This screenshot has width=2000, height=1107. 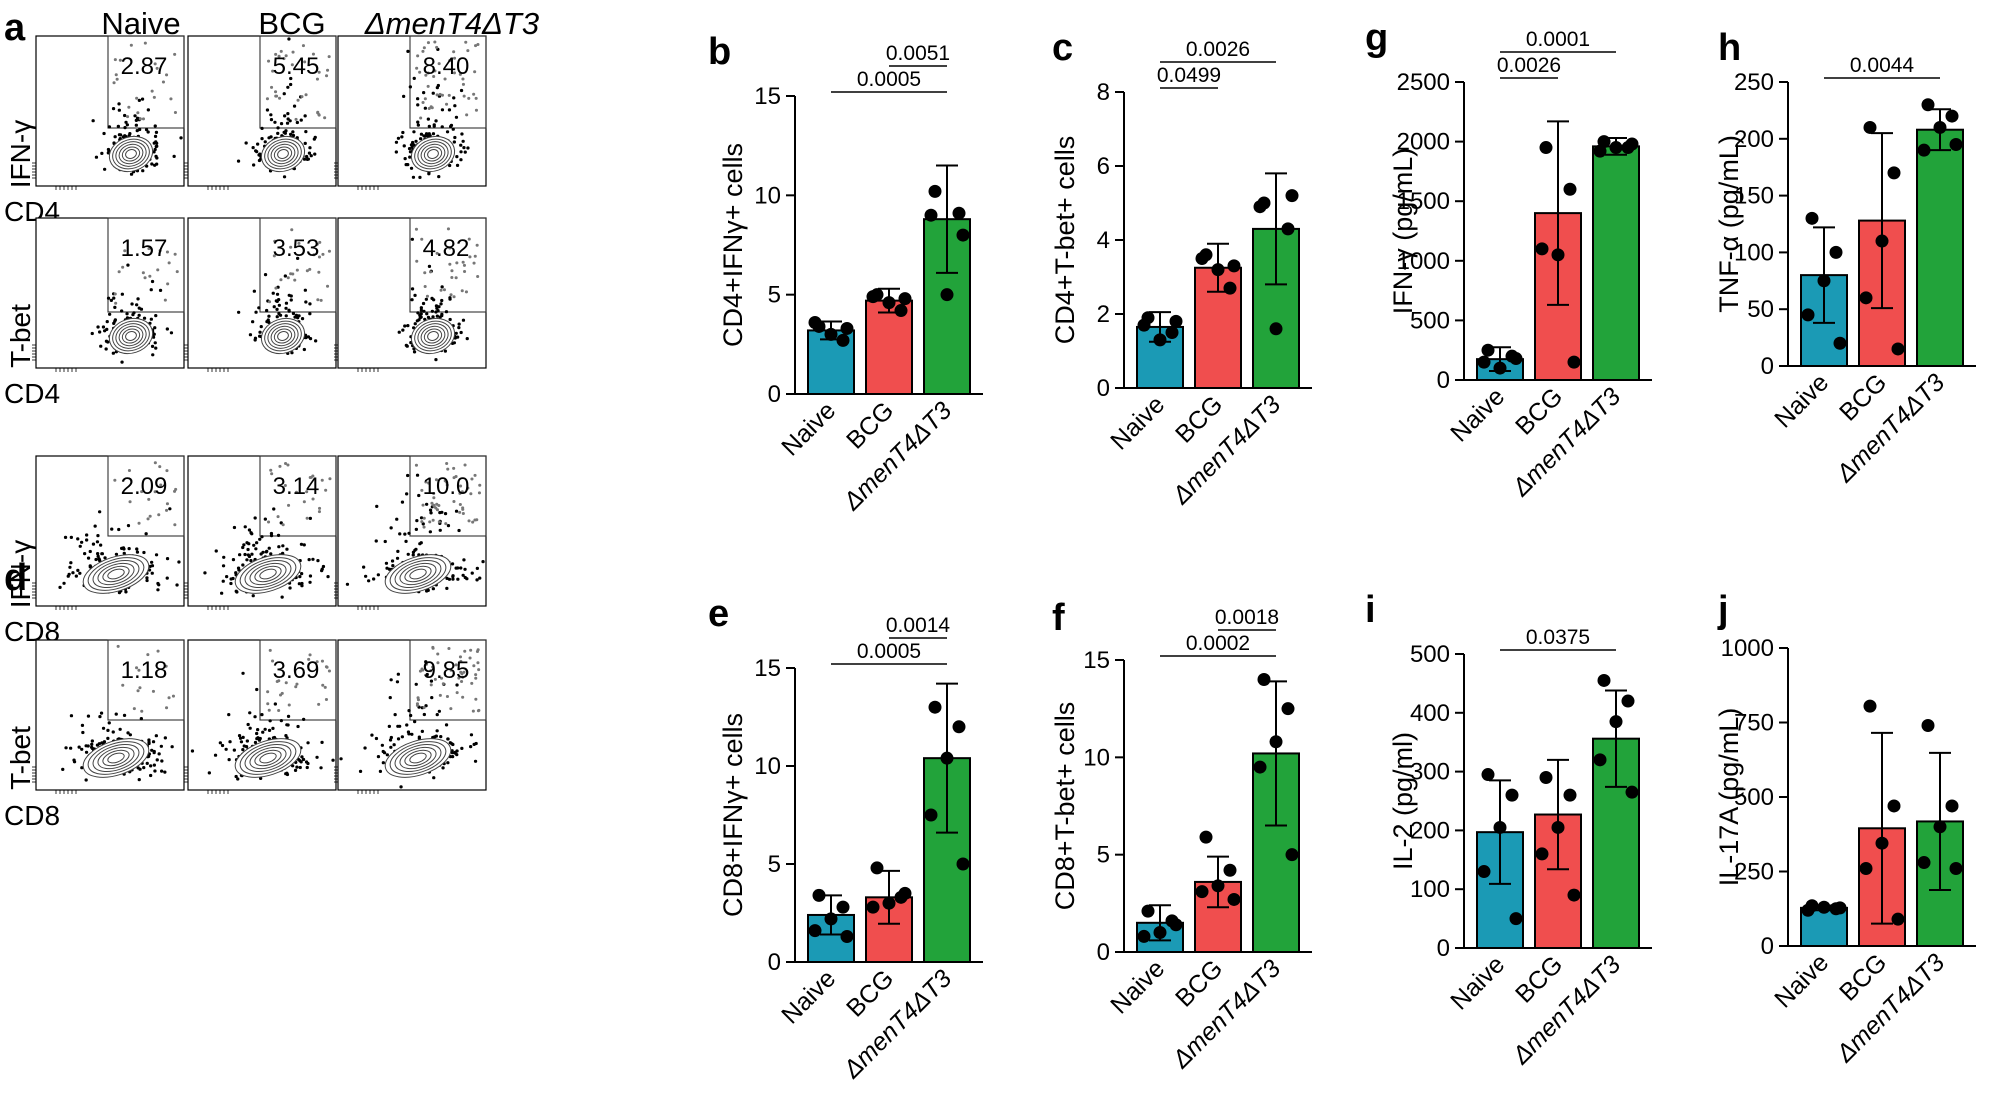 What do you see at coordinates (20, 758) in the screenshot?
I see `flow-ylabel-d-2: T-bet` at bounding box center [20, 758].